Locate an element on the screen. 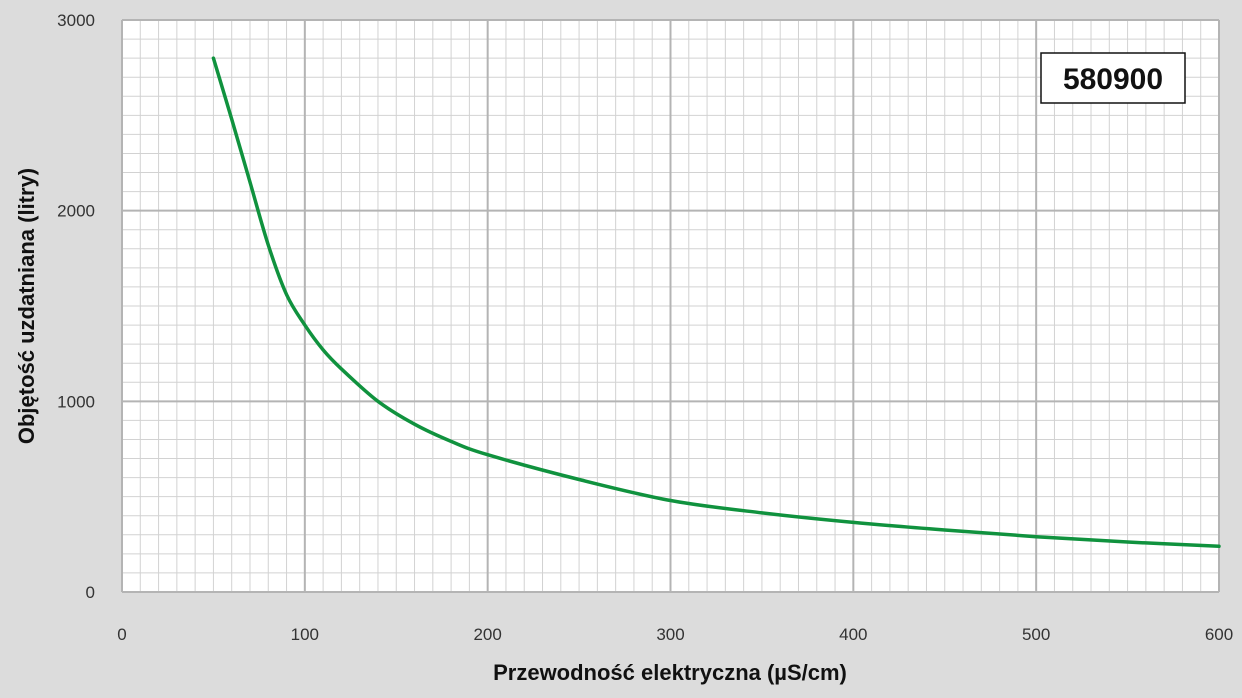 The width and height of the screenshot is (1242, 698). badge: 580900 is located at coordinates (1113, 78).